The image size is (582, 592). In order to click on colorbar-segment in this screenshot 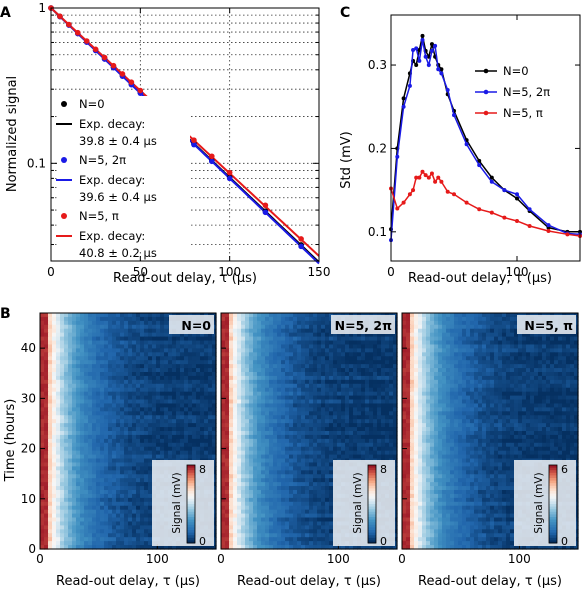, I will do `click(191, 539)`.